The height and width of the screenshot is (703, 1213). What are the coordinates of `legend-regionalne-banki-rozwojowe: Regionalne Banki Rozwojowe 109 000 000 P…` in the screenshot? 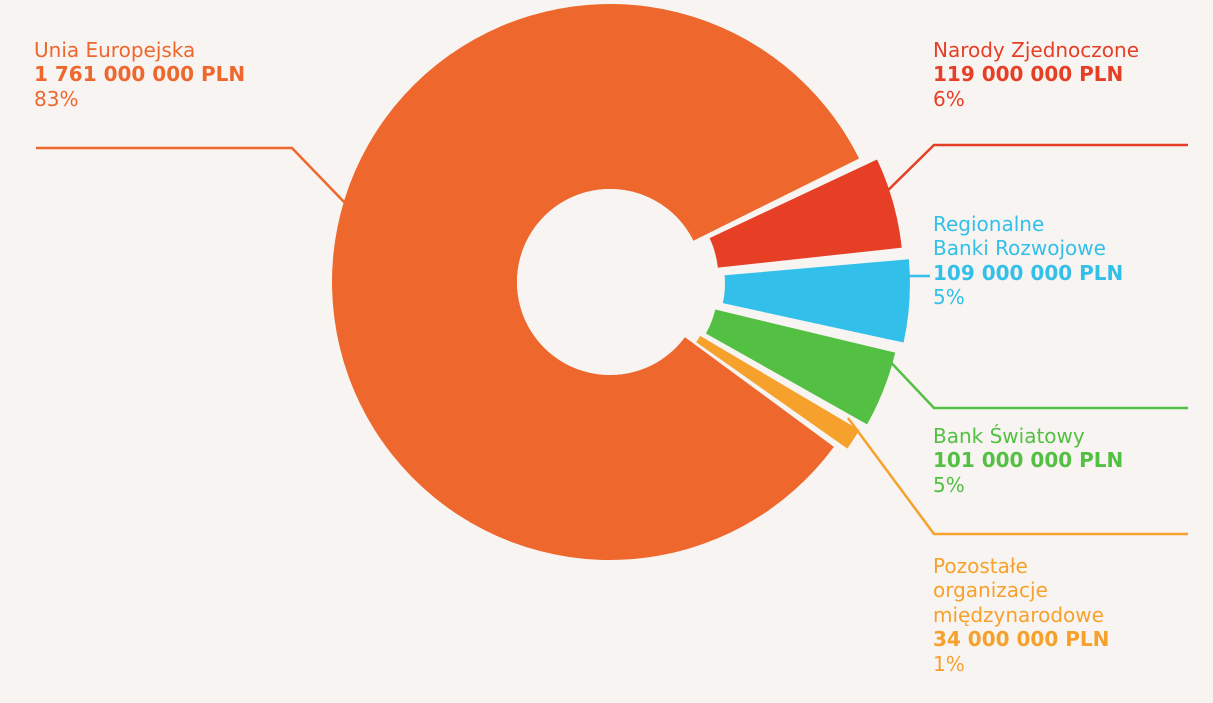 It's located at (1028, 261).